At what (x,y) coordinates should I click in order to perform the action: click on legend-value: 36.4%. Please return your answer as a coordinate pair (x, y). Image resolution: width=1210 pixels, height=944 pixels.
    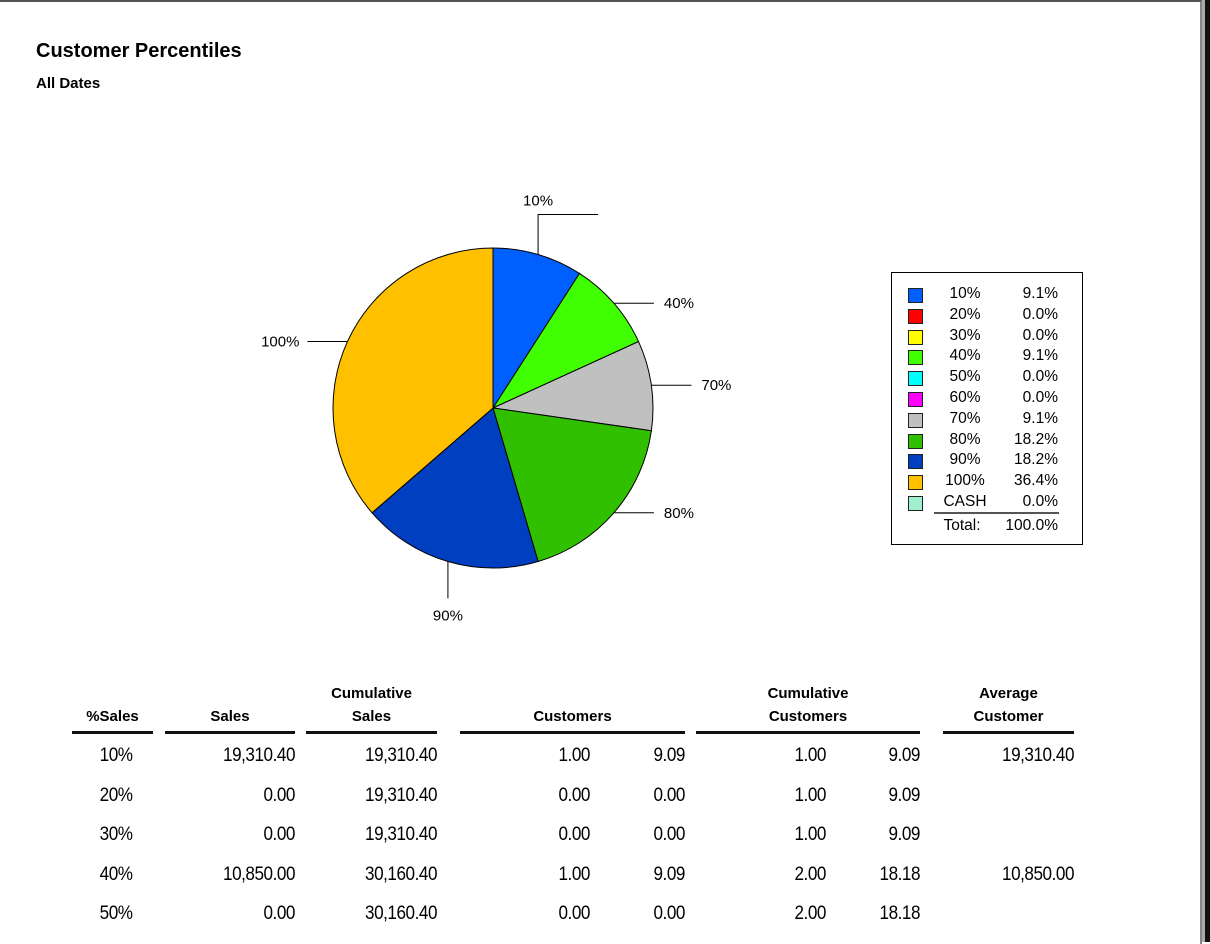
    Looking at the image, I should click on (1036, 481).